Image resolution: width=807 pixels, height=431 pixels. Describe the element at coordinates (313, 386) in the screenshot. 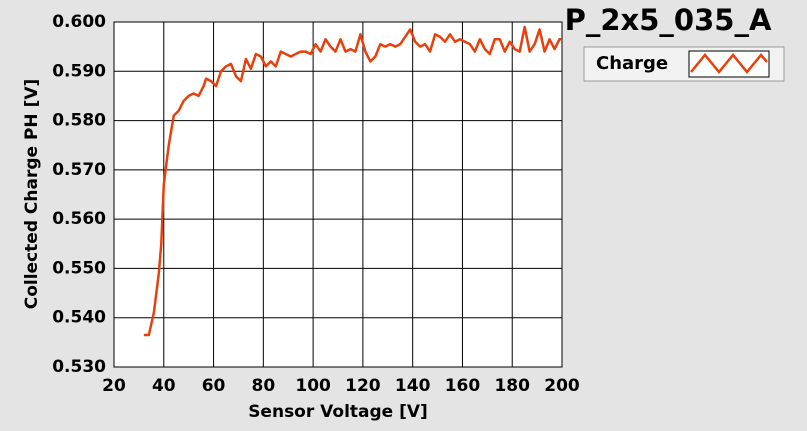

I see `x-tick-label: 100` at that location.